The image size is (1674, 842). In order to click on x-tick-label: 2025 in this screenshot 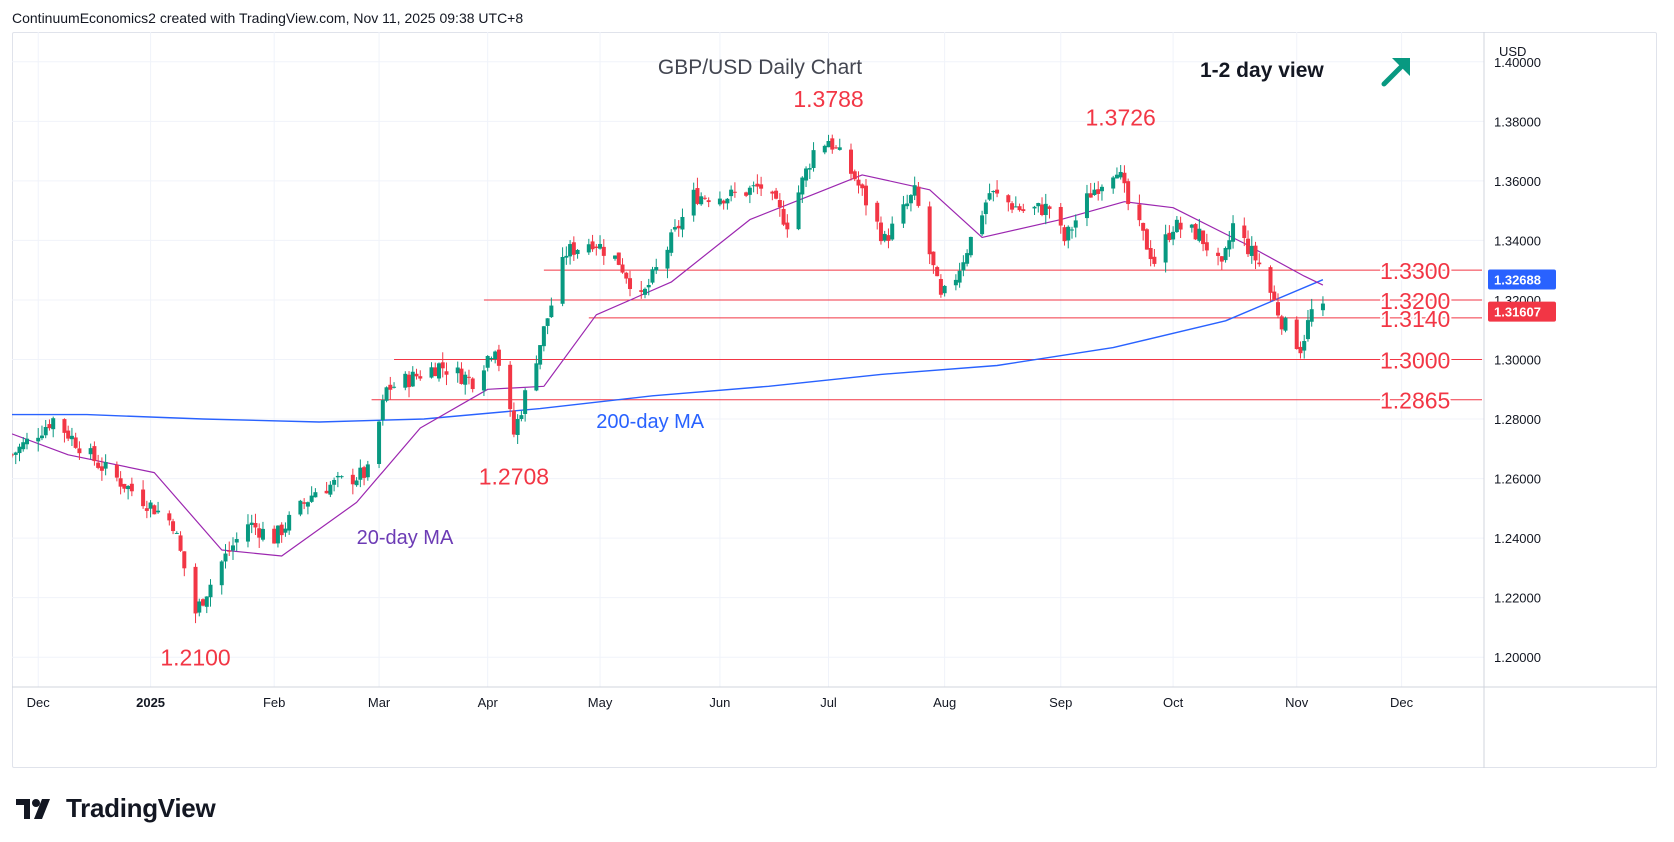, I will do `click(150, 702)`.